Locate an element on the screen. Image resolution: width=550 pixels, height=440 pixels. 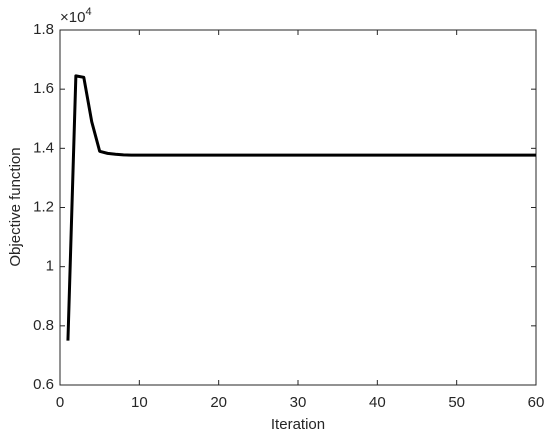
y-tick-label: 1.4 is located at coordinates (43, 147).